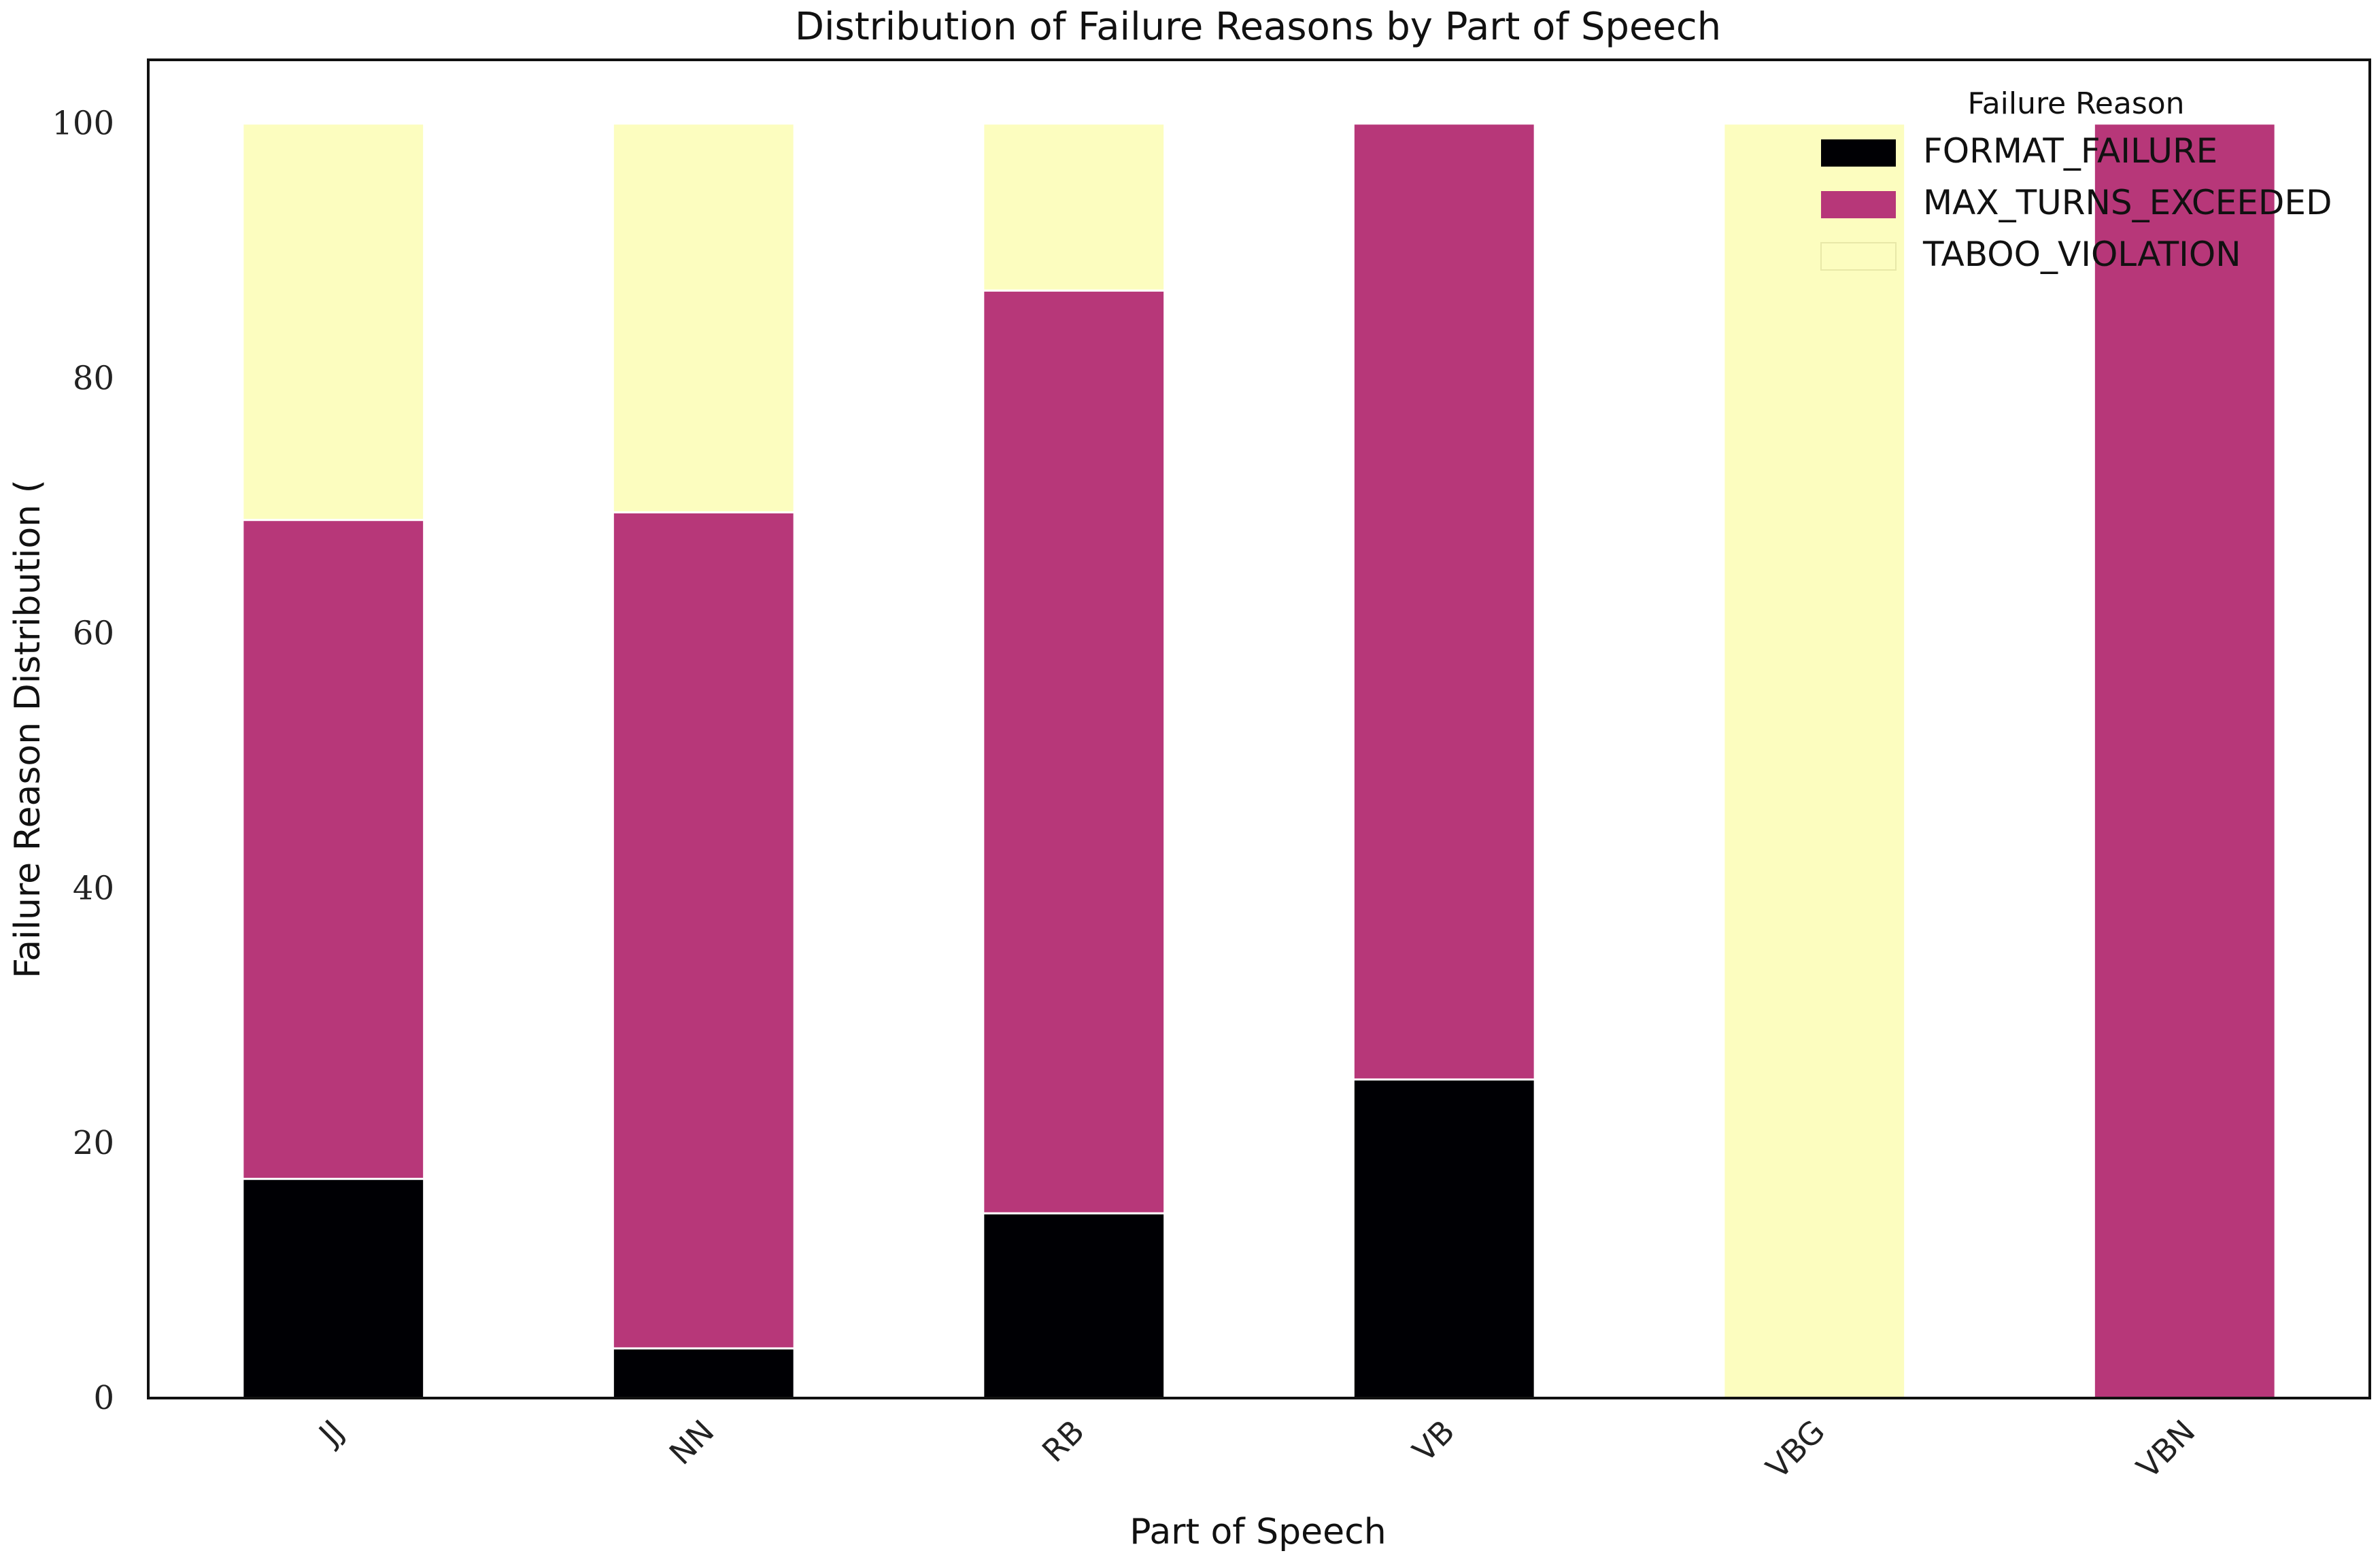  Describe the element at coordinates (334, 322) in the screenshot. I see `bar-jj-taboo-violation` at that location.